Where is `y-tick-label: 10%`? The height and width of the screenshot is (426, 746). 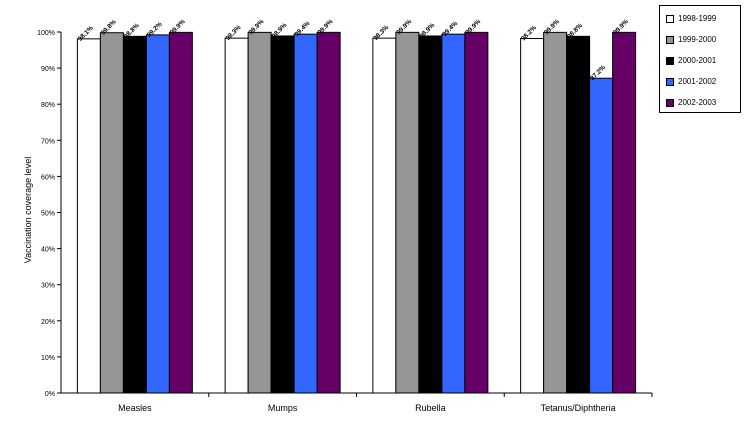 y-tick-label: 10% is located at coordinates (48, 358).